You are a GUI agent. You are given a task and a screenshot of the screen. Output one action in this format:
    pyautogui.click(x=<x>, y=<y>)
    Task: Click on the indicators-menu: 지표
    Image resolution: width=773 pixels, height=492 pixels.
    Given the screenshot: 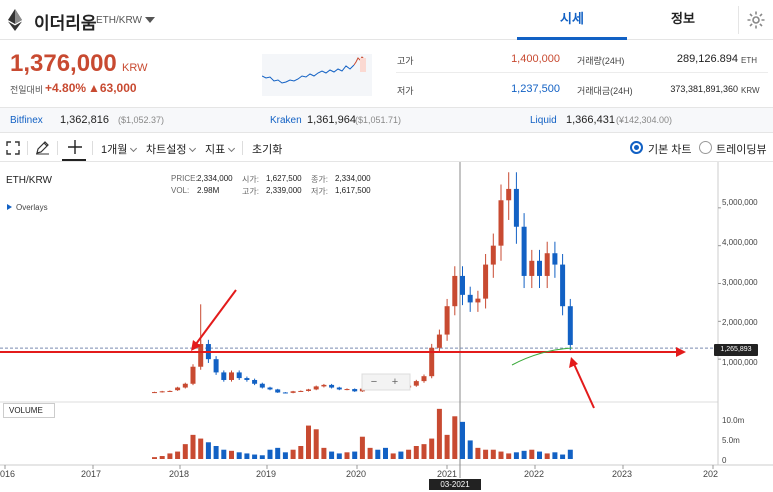 What is the action you would take?
    pyautogui.click(x=220, y=149)
    